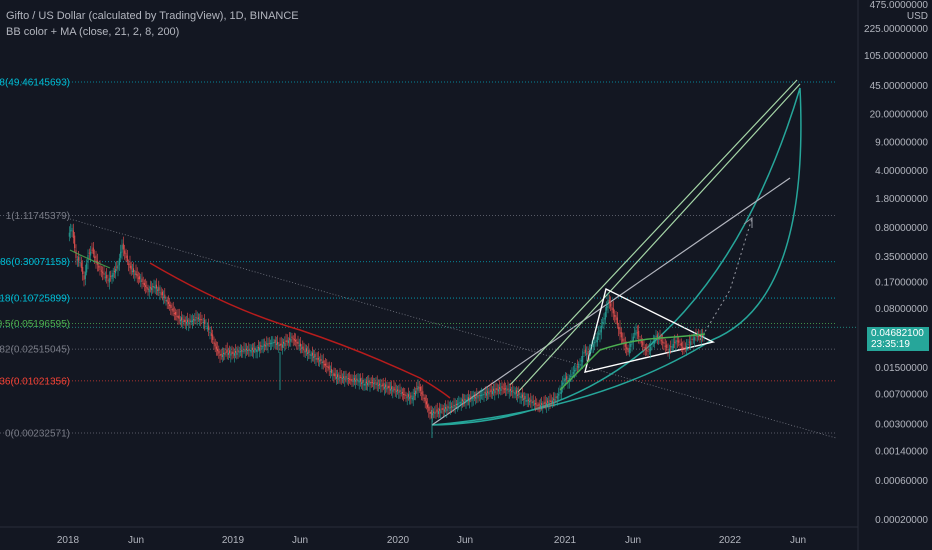 The image size is (932, 550). Describe the element at coordinates (901, 520) in the screenshot. I see `price-tick-label: 0.00020000` at that location.